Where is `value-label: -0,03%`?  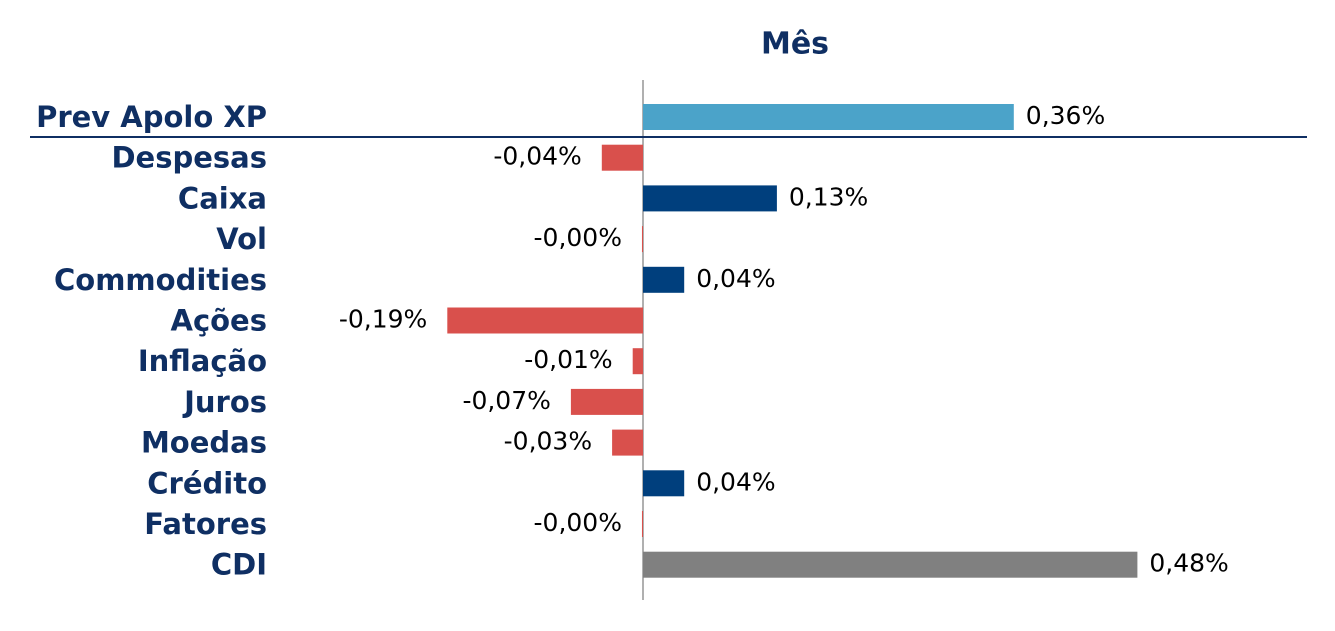 value-label: -0,03% is located at coordinates (548, 441).